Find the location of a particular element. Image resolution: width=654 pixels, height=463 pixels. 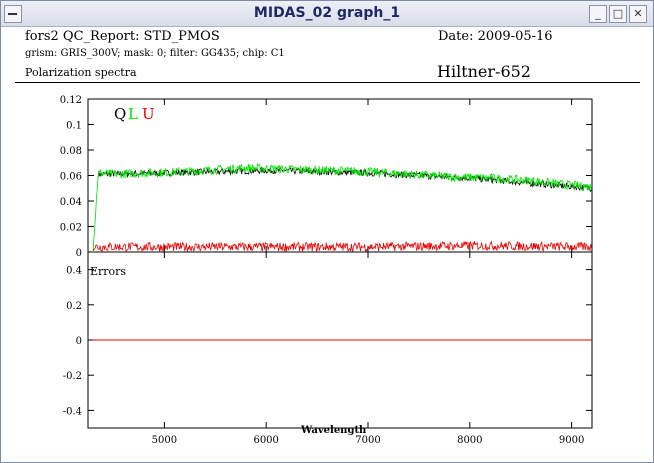

window-menu-button is located at coordinates (13, 14).